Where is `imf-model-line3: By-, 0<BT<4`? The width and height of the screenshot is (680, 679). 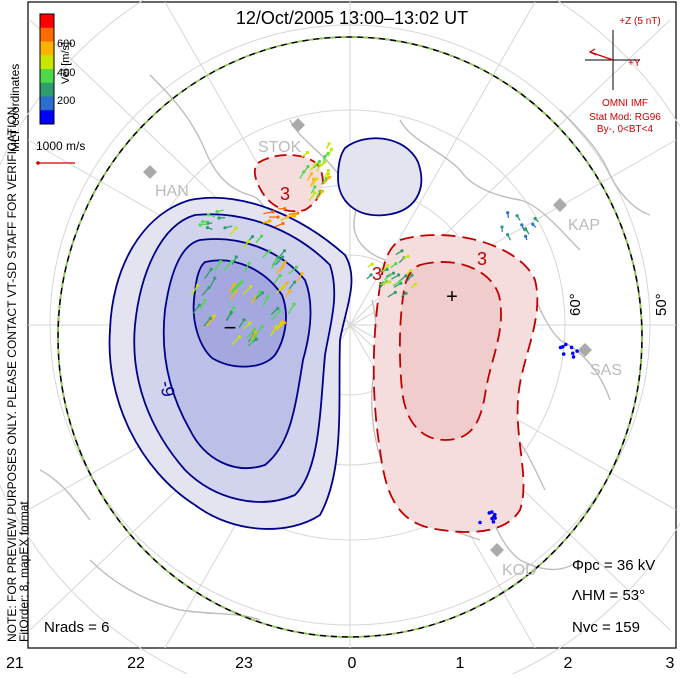
imf-model-line3: By-, 0<BT<4 is located at coordinates (625, 129).